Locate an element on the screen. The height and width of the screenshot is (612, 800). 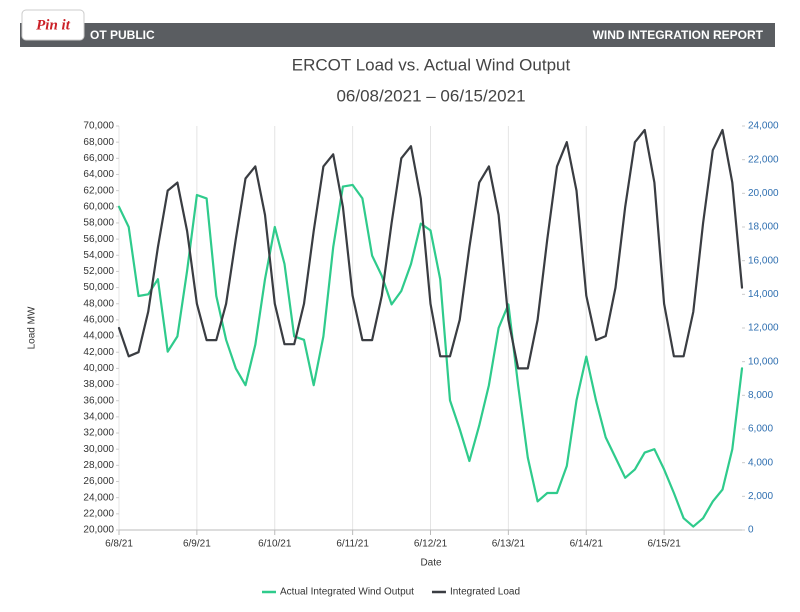
y2-tick-label: 16,000 is located at coordinates (763, 260).